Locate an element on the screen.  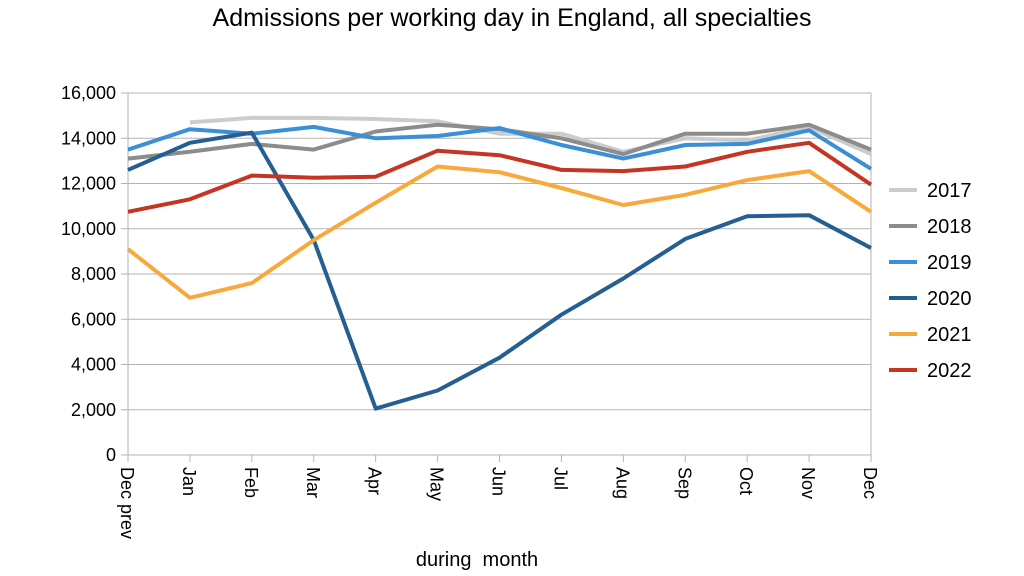
x-tick-label: Feb is located at coordinates (251, 482).